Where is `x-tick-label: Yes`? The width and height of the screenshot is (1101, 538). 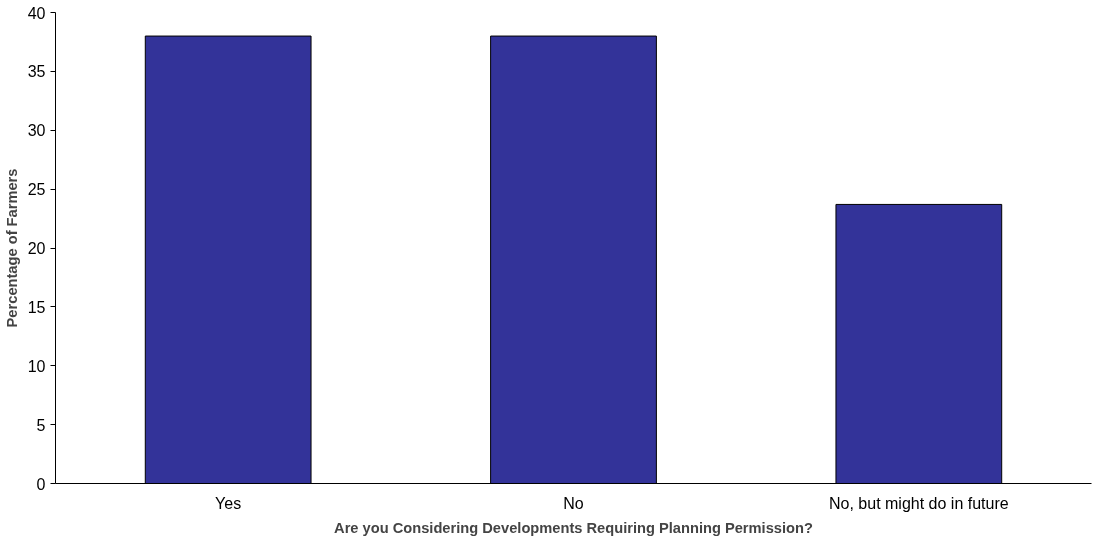 x-tick-label: Yes is located at coordinates (228, 503).